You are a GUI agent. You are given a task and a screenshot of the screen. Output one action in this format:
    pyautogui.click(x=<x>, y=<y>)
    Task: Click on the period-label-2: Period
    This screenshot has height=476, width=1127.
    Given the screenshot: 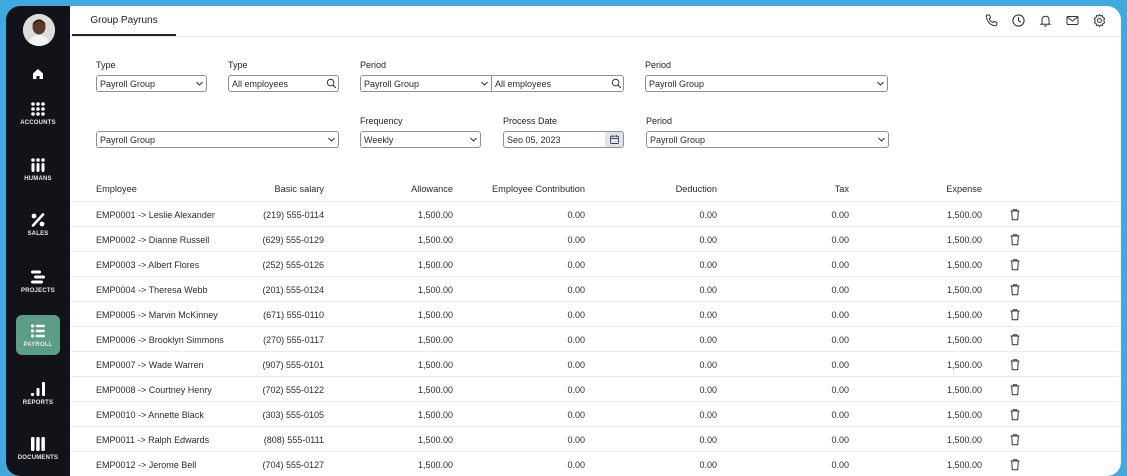 What is the action you would take?
    pyautogui.click(x=658, y=65)
    